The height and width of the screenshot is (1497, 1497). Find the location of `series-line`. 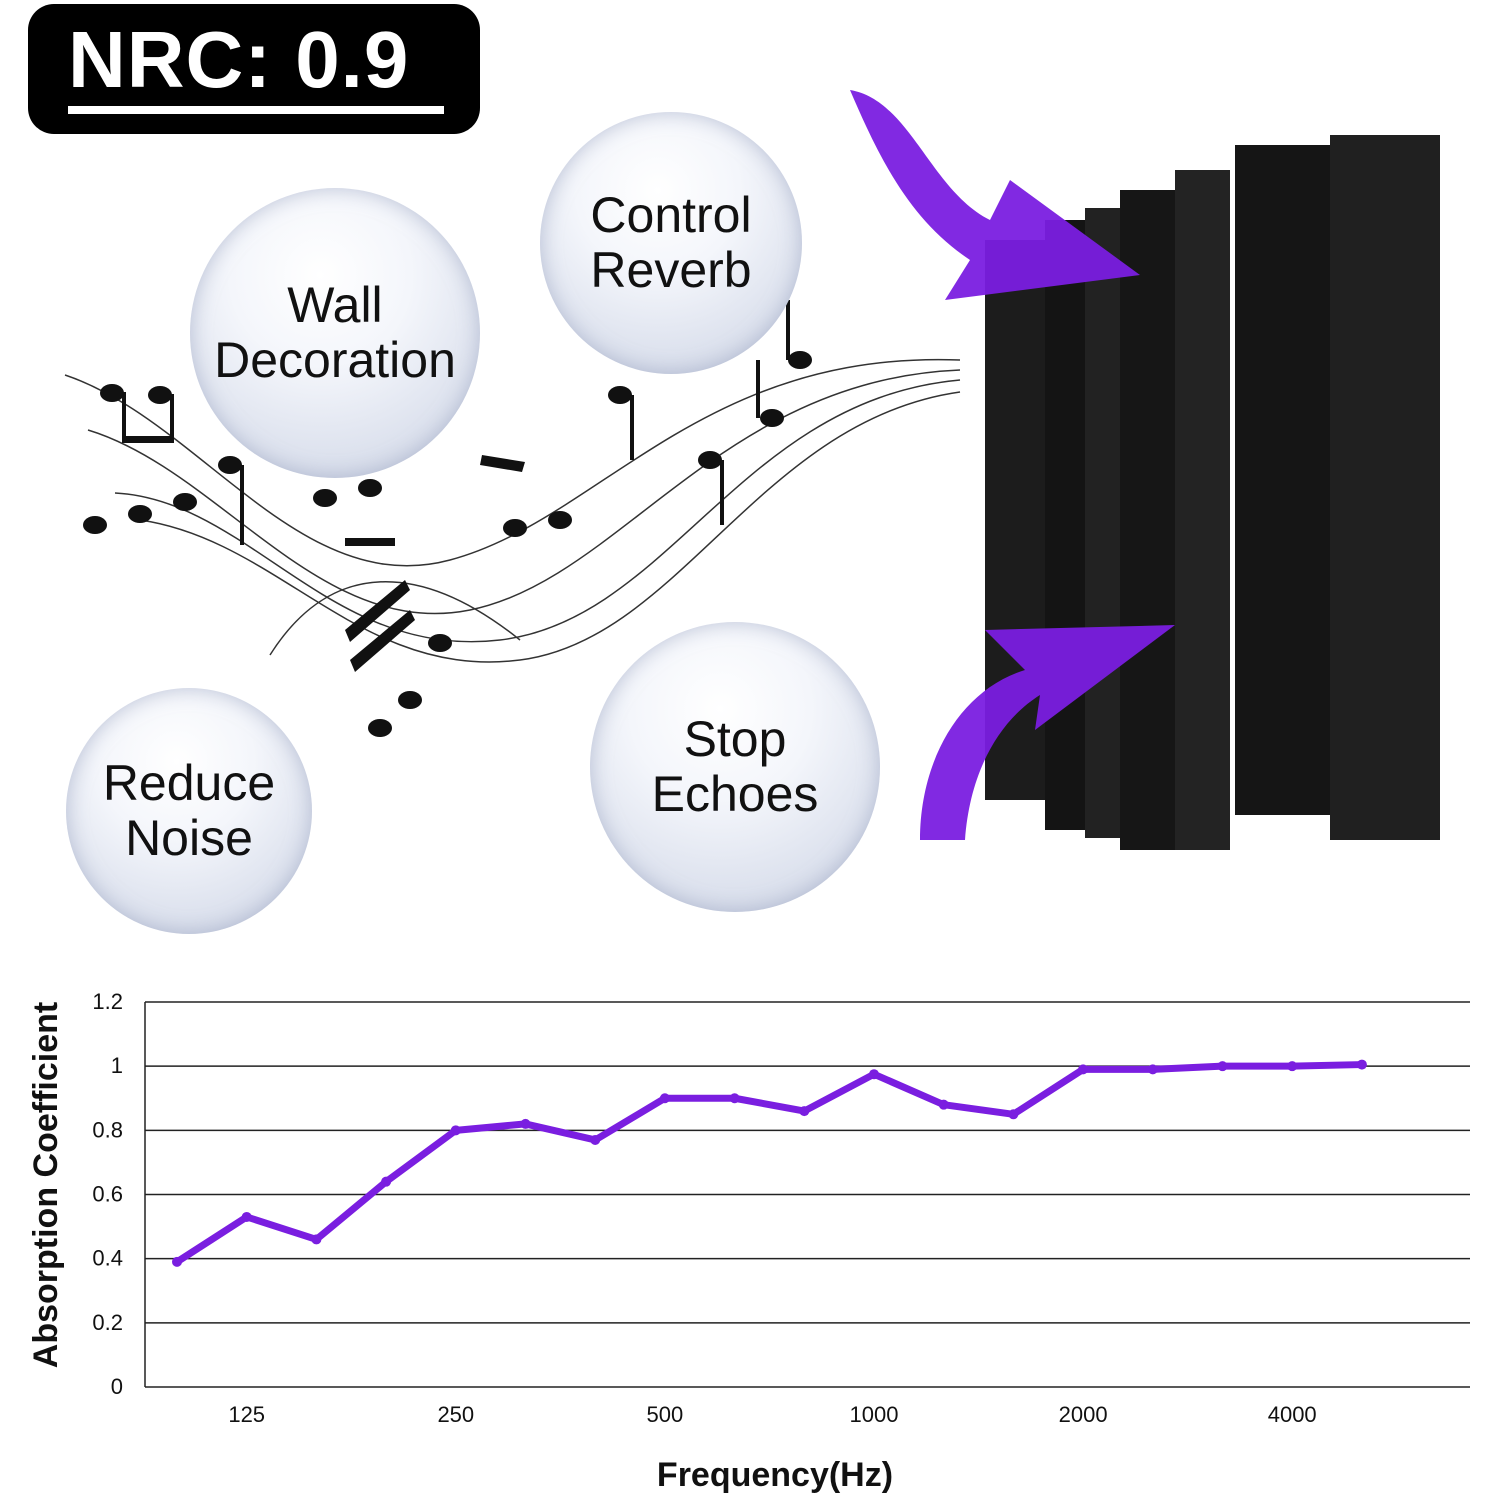

series-line is located at coordinates (768, 1163).